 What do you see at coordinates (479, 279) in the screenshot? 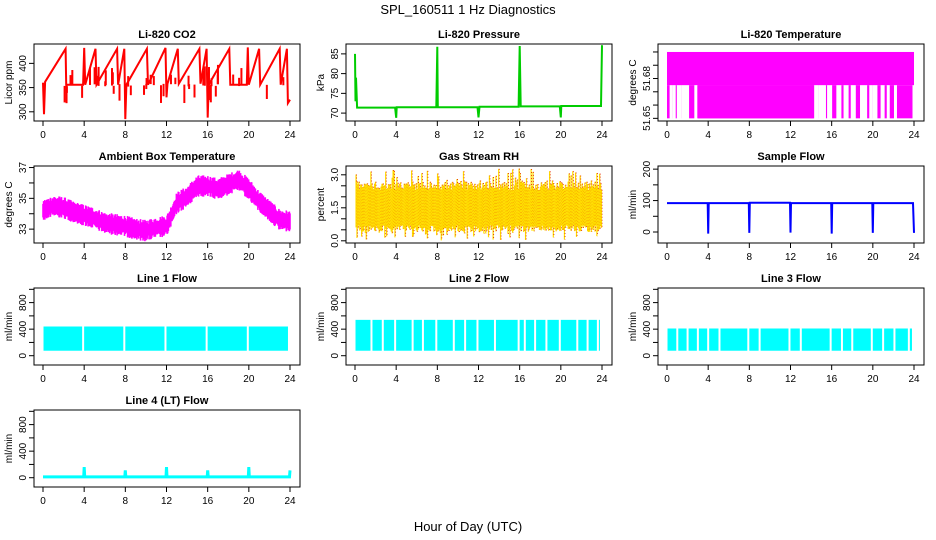
I see `panel-title: Line 2 Flow` at bounding box center [479, 279].